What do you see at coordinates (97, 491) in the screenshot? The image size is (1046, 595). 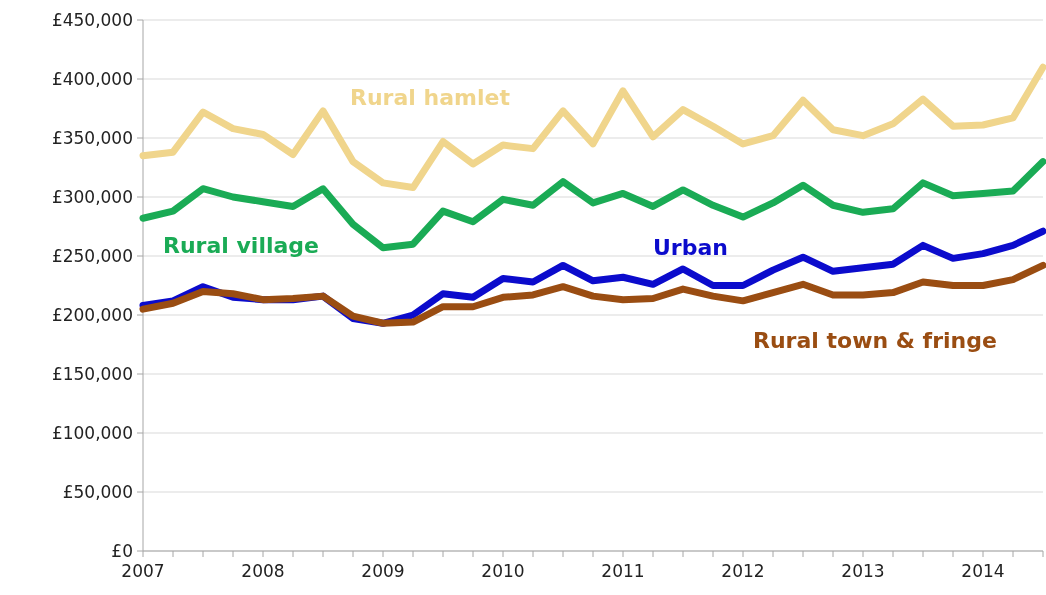 I see `y-tick-label: £50,000` at bounding box center [97, 491].